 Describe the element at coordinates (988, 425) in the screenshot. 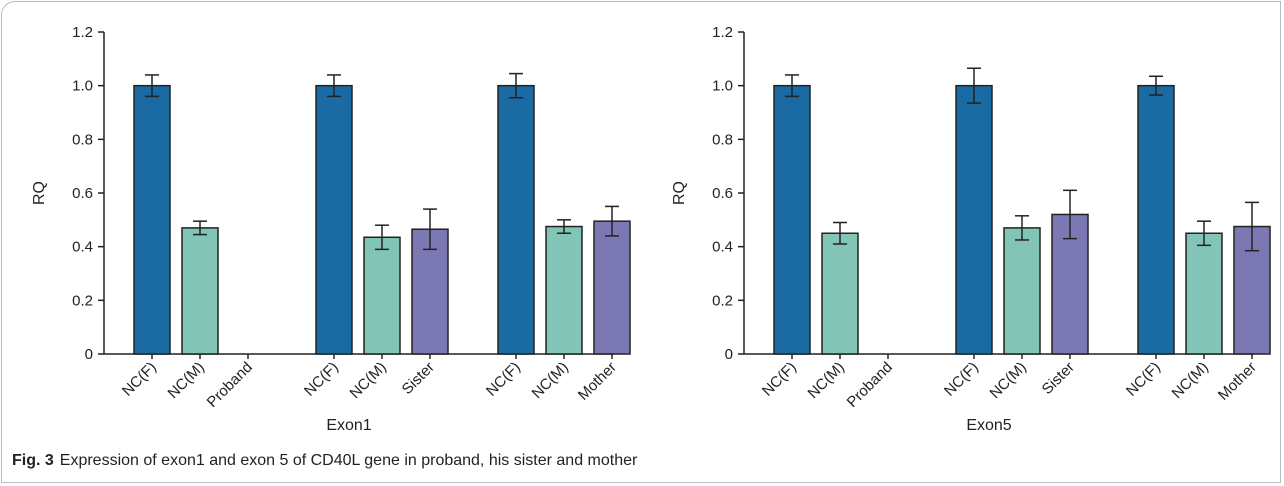

I see `x-axis-label: Exon5` at that location.